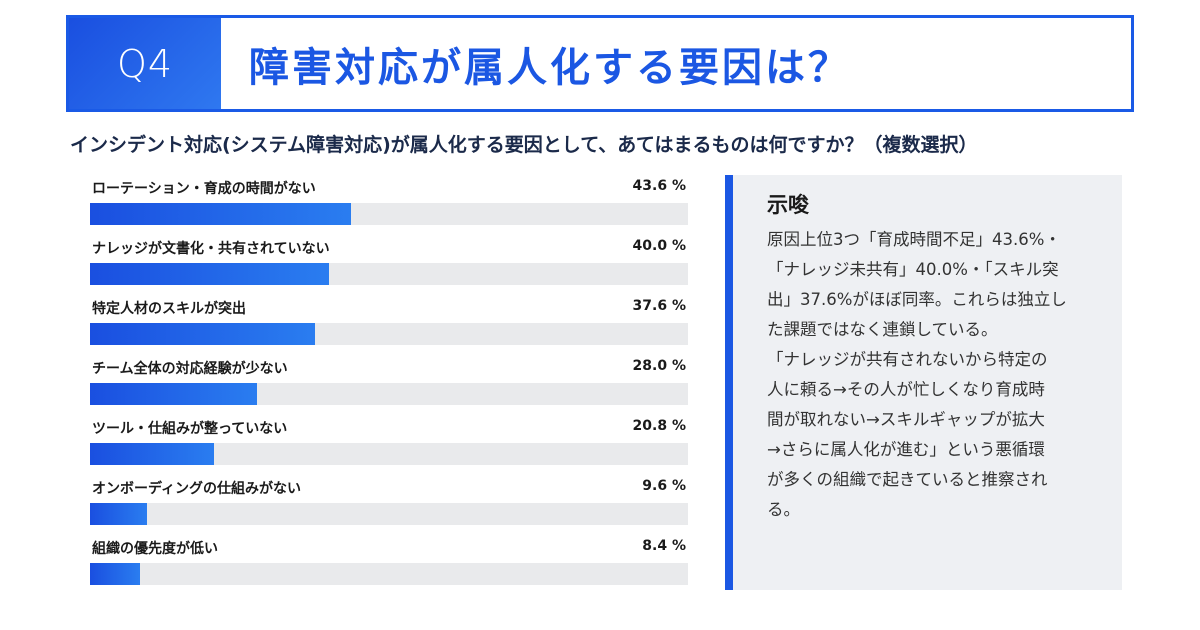  Describe the element at coordinates (155, 549) in the screenshot. I see `bar-label: 組織の優先度が低い` at that location.